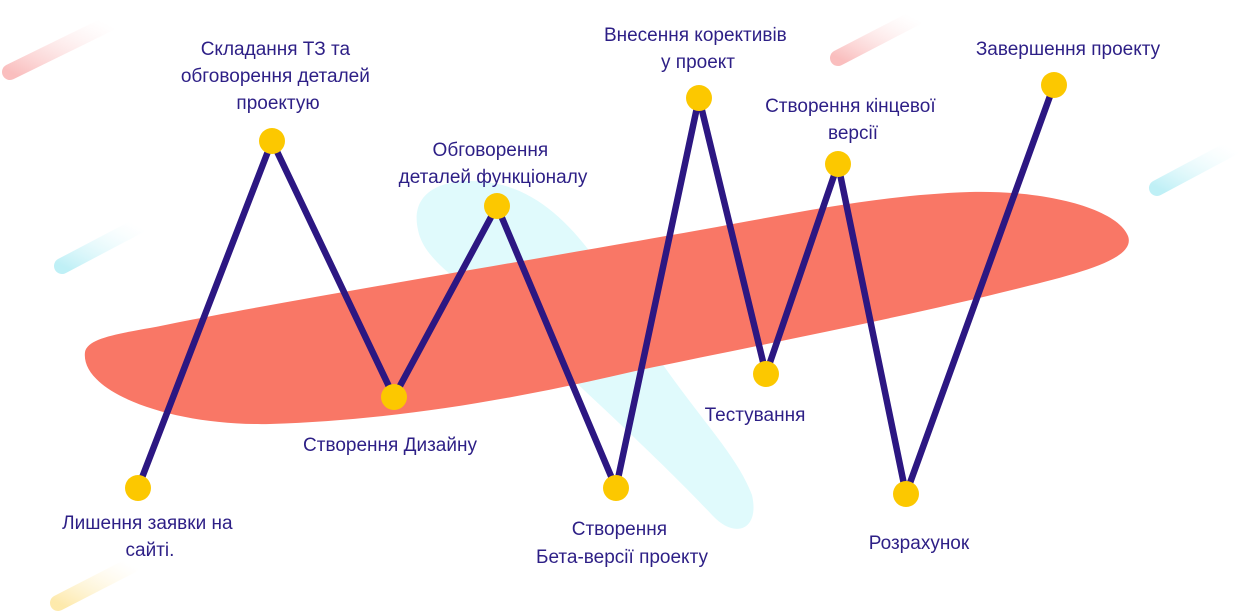 Image resolution: width=1242 pixels, height=615 pixels. I want to click on label-testing-line-1: Тестування, so click(755, 415).